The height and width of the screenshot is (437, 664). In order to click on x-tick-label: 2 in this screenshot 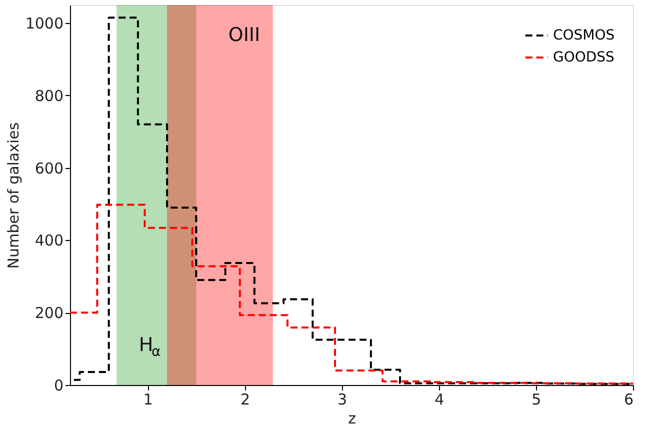, I will do `click(245, 399)`.